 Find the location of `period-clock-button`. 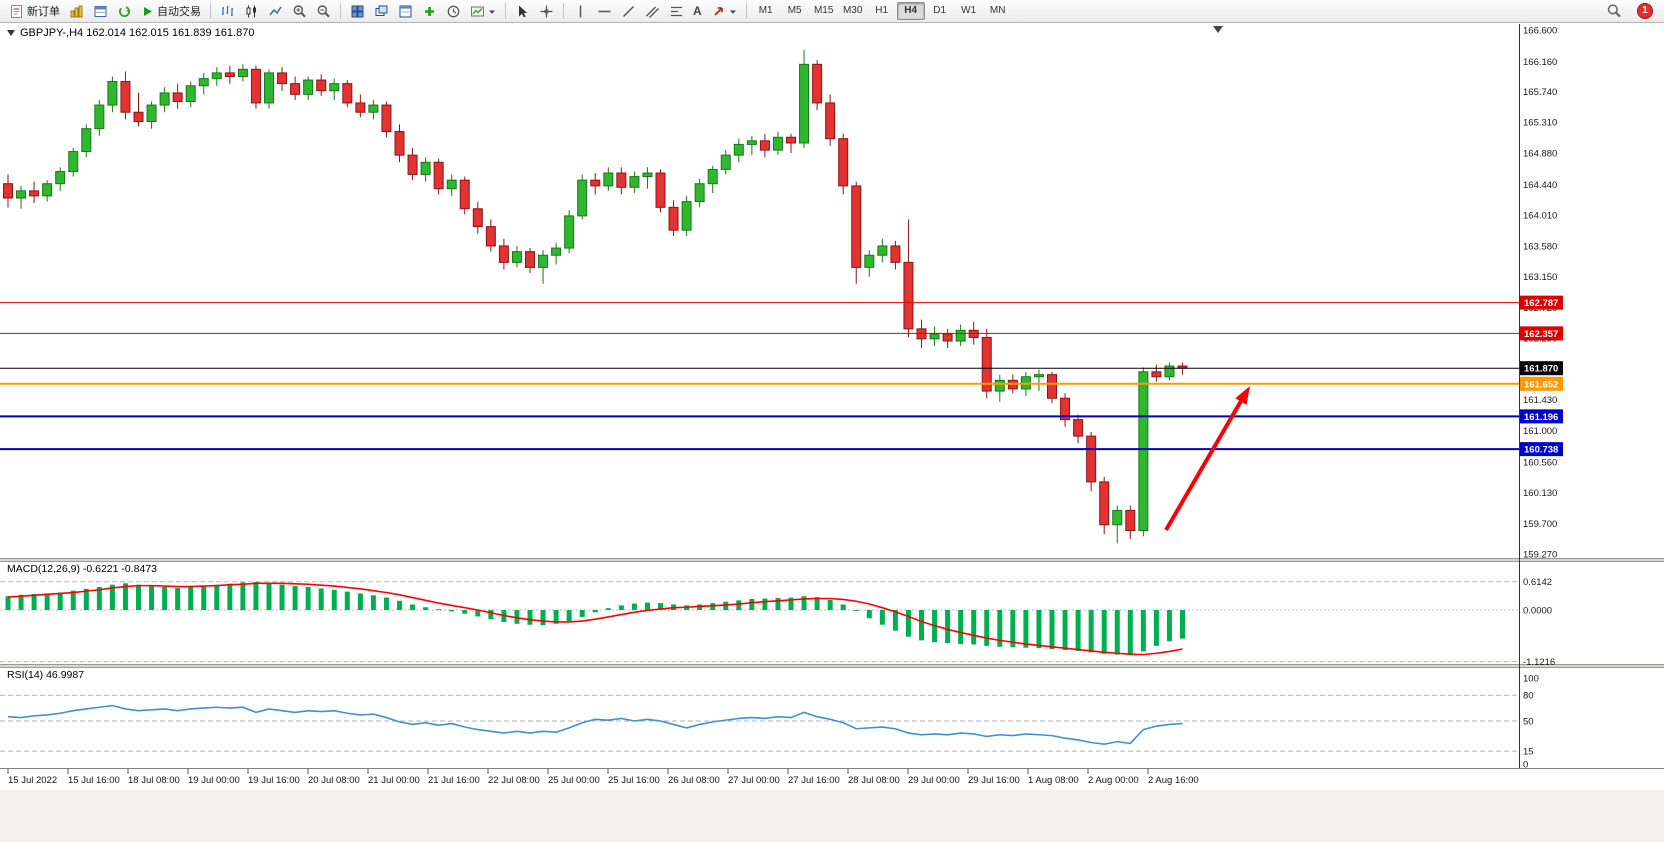

period-clock-button is located at coordinates (453, 11).